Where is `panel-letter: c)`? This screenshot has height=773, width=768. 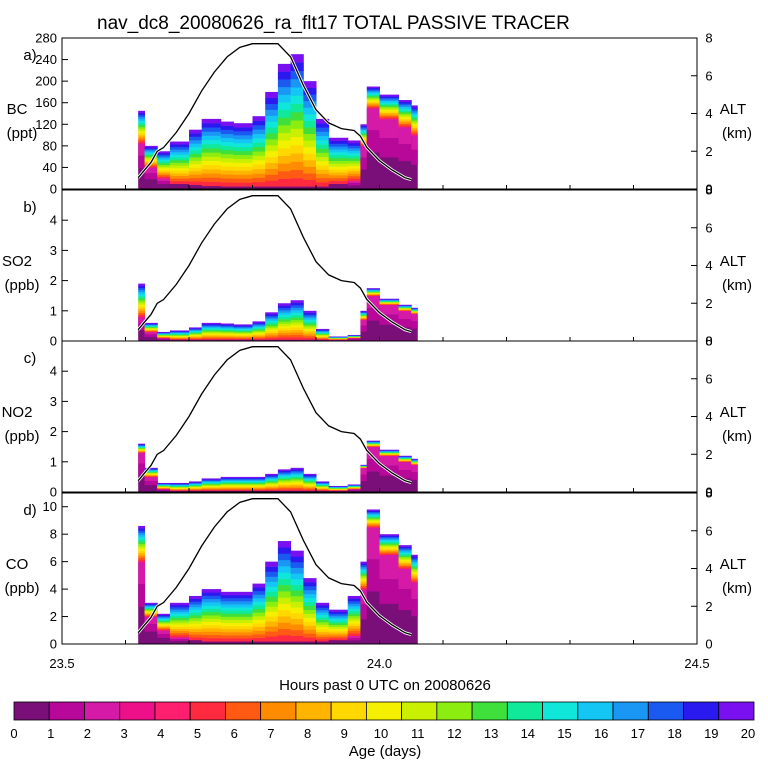 panel-letter: c) is located at coordinates (30, 358).